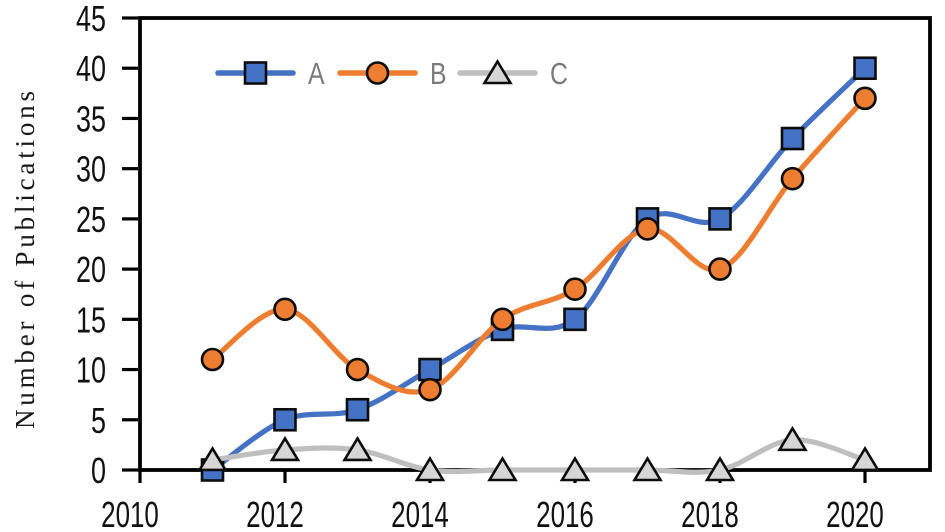 This screenshot has width=945, height=532. I want to click on y-axis-title: Number of Publications, so click(25, 260).